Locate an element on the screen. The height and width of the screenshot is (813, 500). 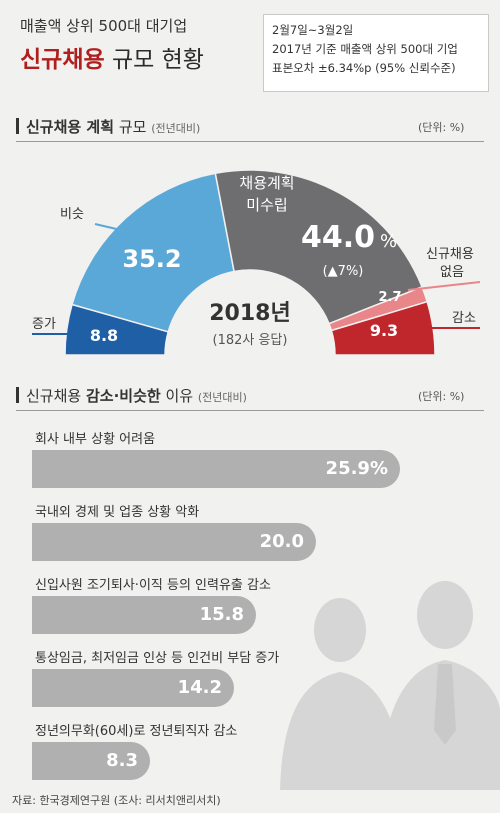
header-kicker: 매출액 상위 500대 대기업 is located at coordinates (104, 26).